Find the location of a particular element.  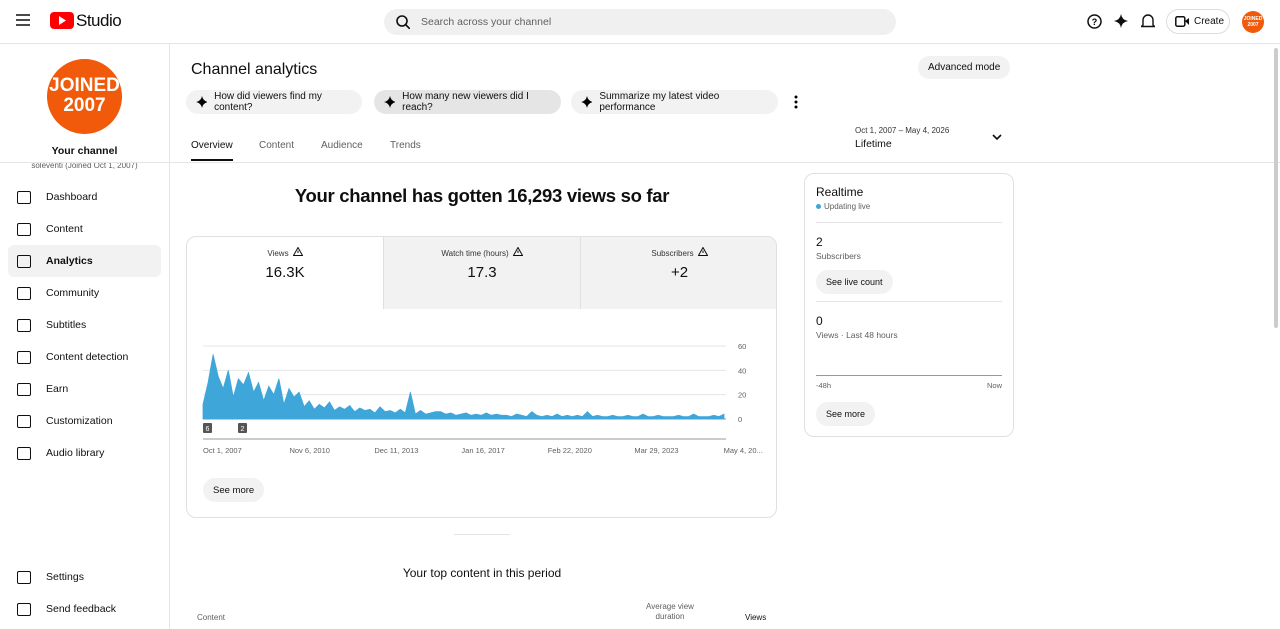

nav-label: Community is located at coordinates (73, 293).